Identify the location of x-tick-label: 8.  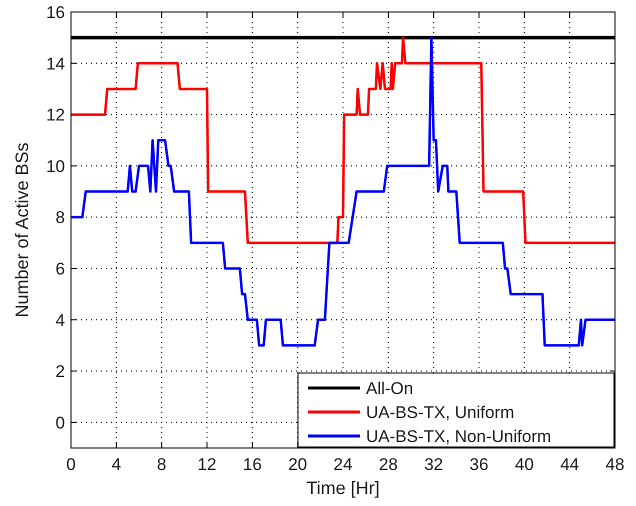
(161, 464).